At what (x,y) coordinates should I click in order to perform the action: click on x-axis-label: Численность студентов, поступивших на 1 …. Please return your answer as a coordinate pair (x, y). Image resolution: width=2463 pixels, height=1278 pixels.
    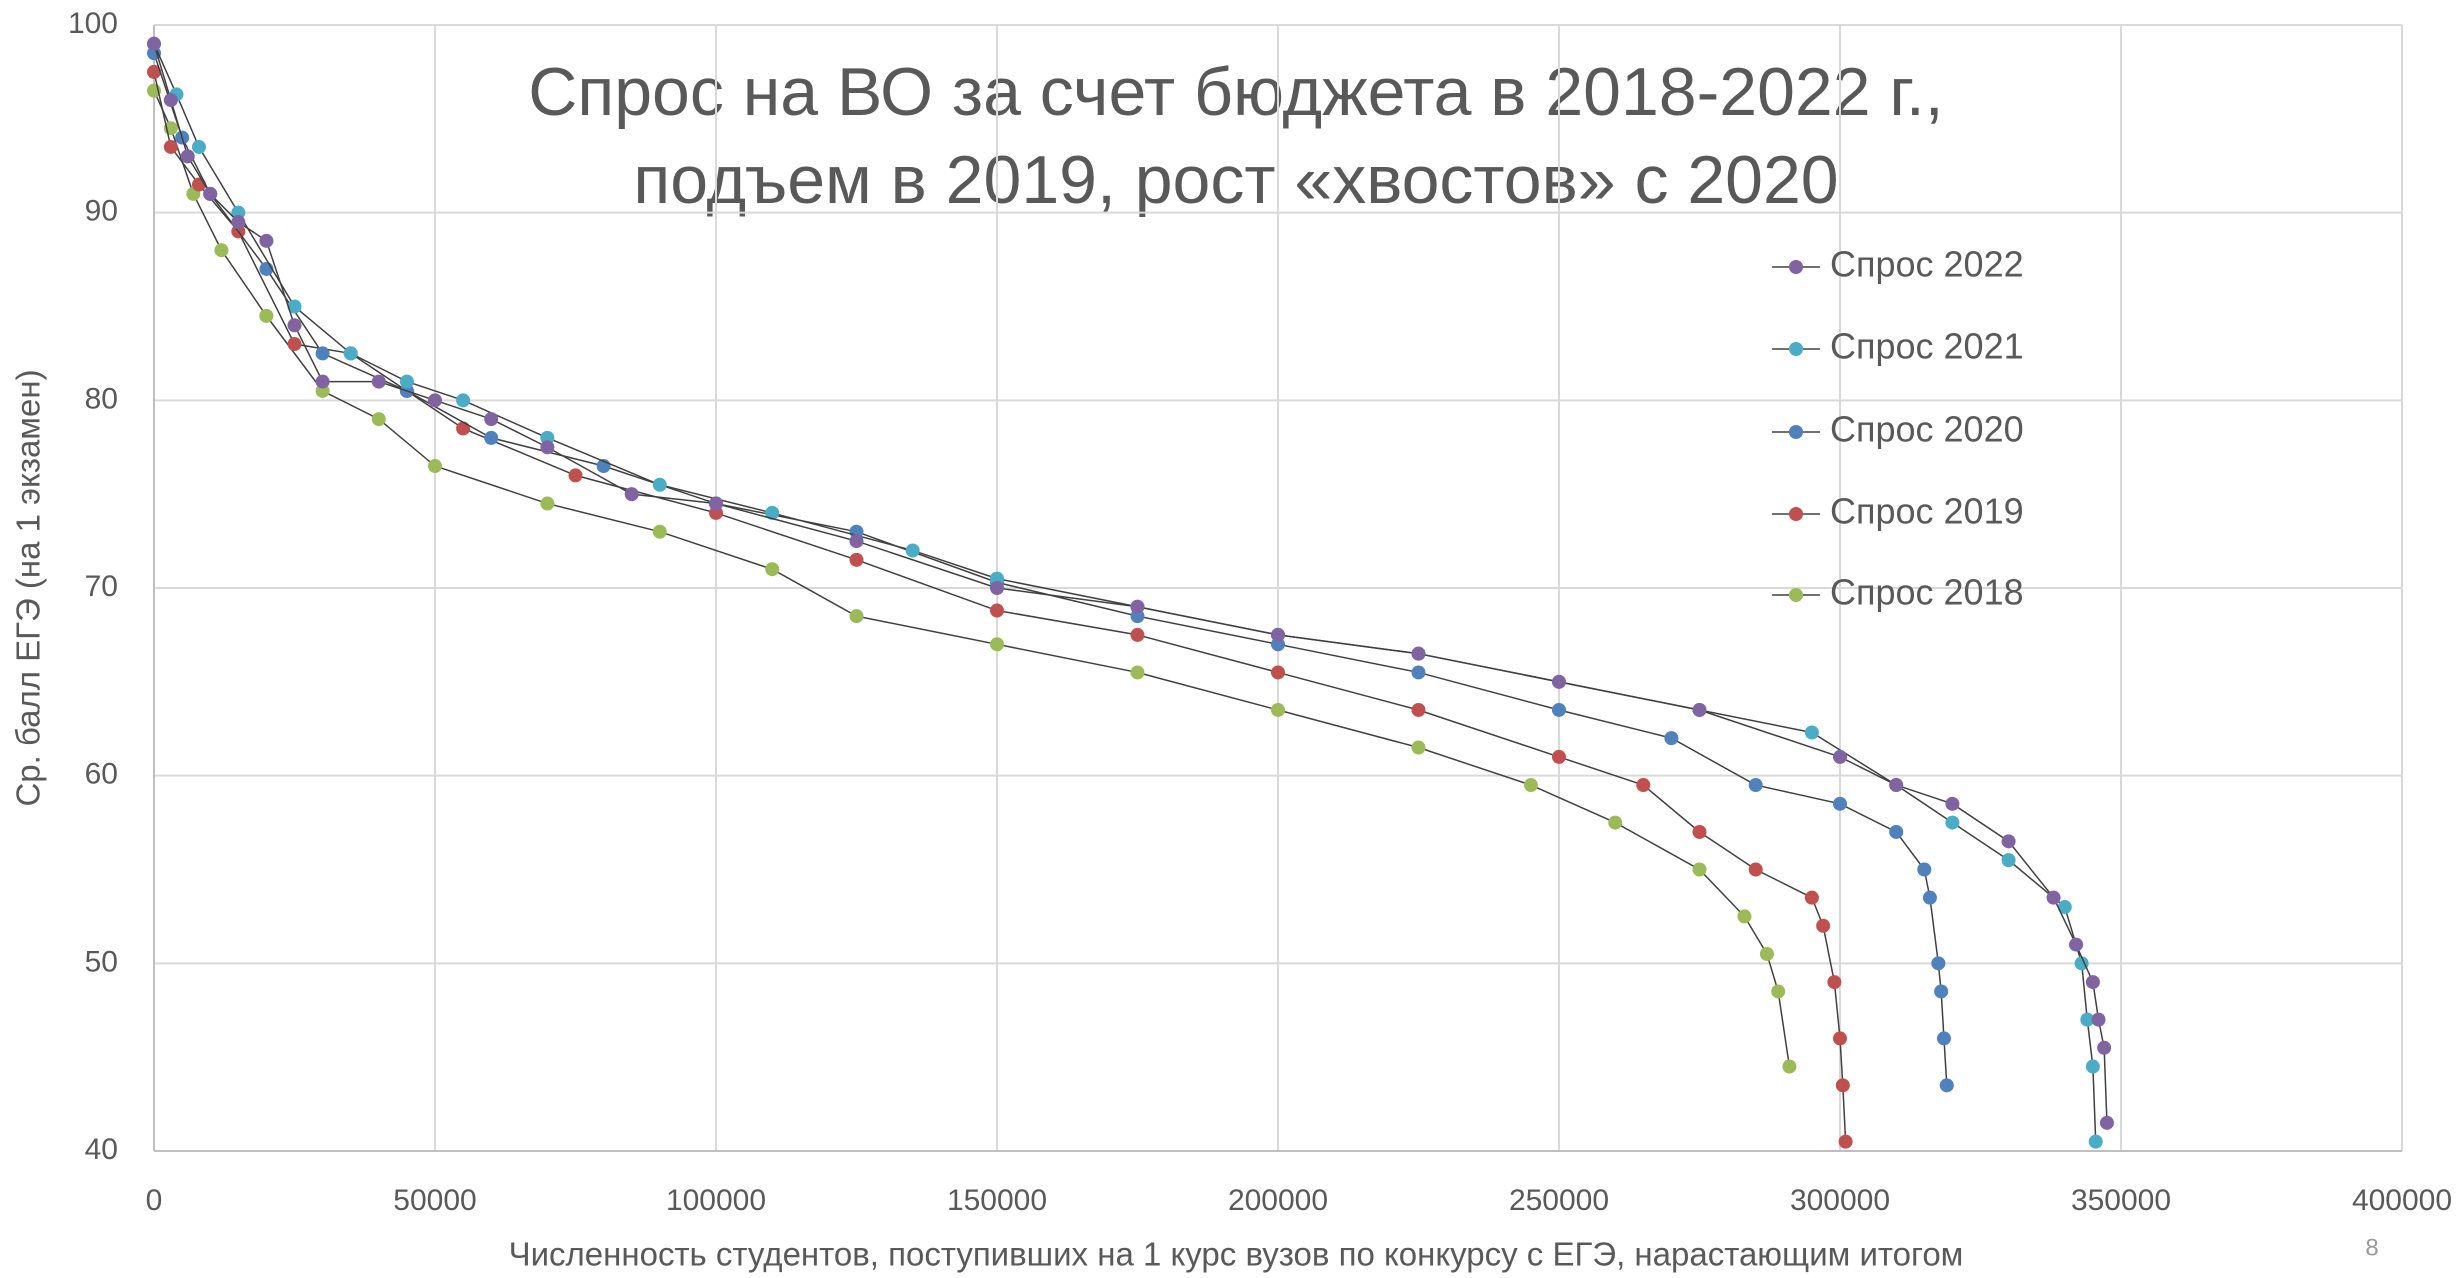
    Looking at the image, I should click on (1236, 1254).